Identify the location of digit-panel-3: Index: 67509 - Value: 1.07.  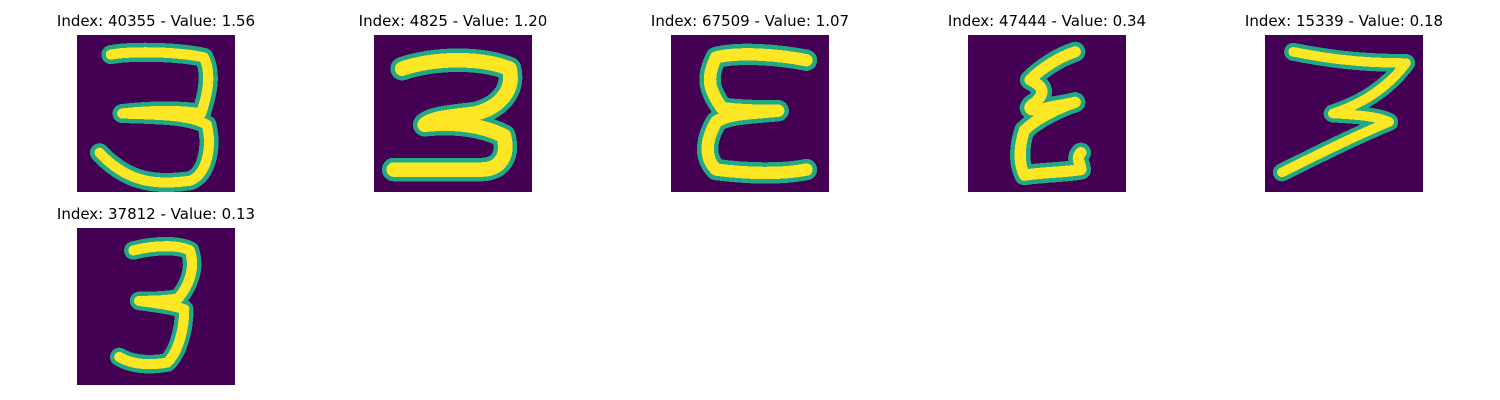
(744, 96).